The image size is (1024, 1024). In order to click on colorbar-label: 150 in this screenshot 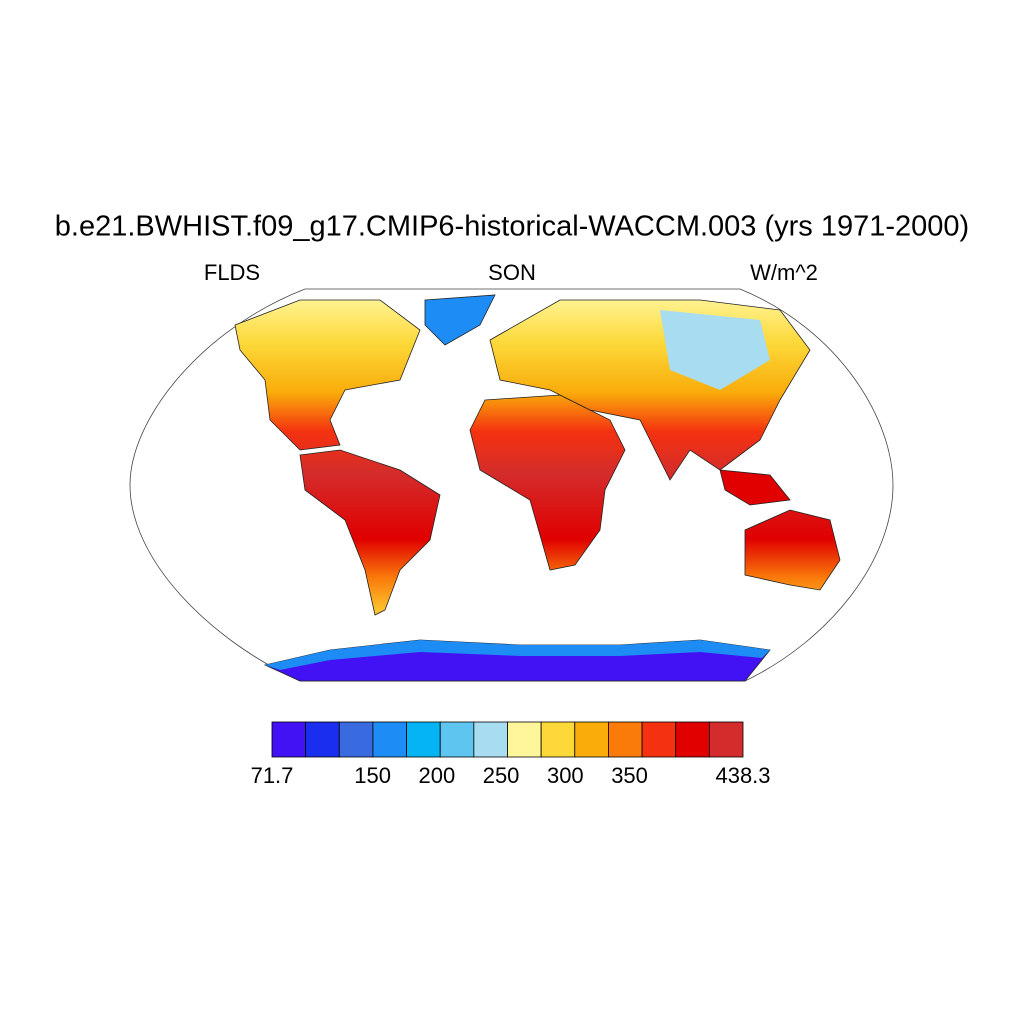, I will do `click(372, 775)`.